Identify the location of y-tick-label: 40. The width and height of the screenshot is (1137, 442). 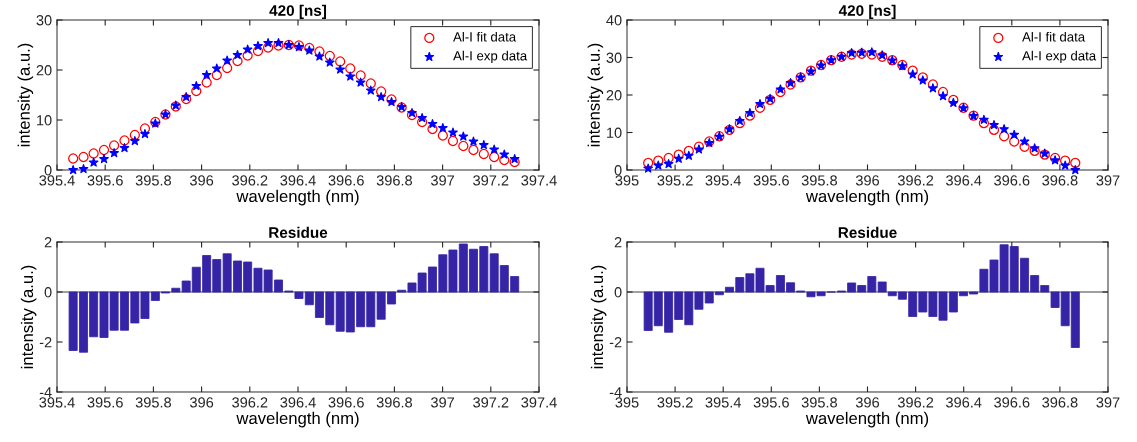
(614, 20).